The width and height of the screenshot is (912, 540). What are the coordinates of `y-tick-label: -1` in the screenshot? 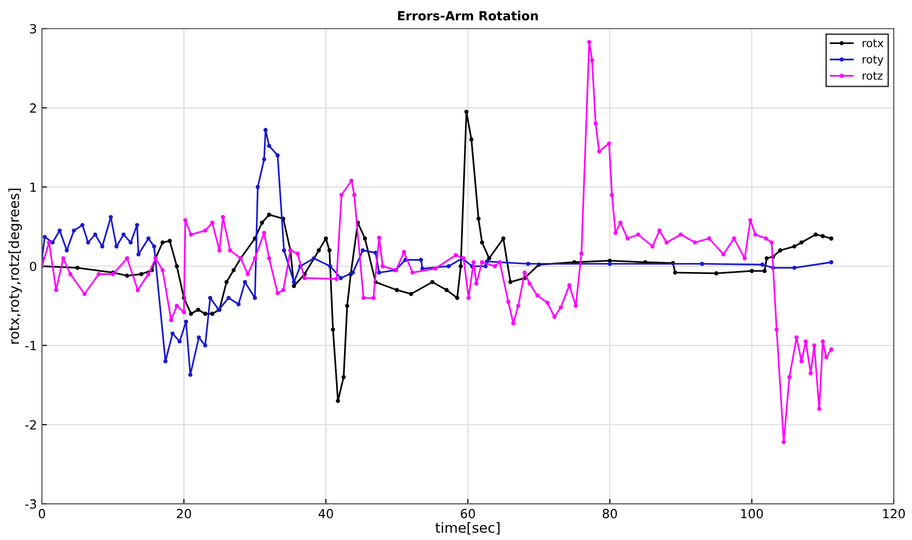 It's located at (30, 345).